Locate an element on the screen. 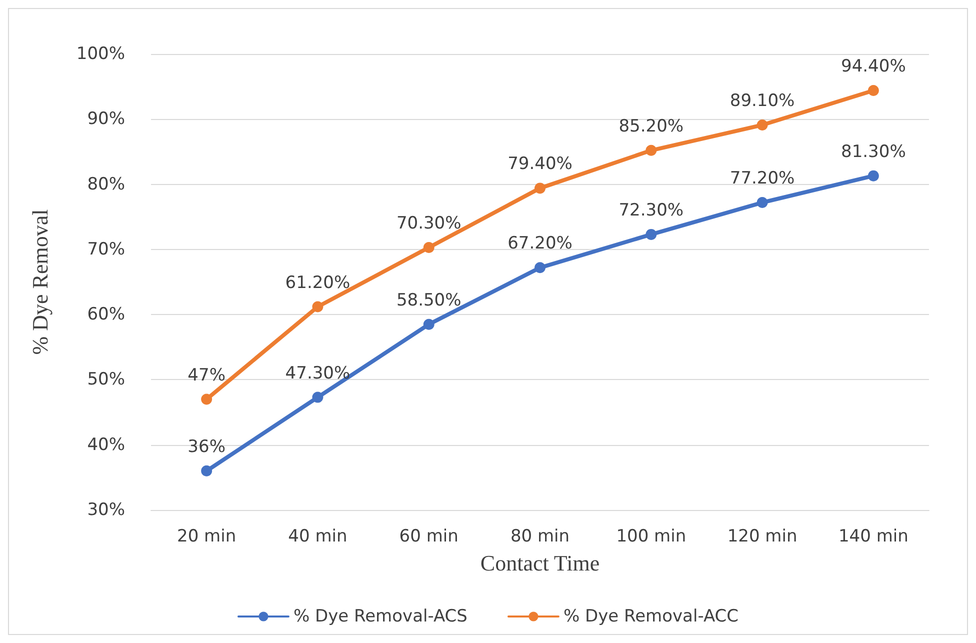 The width and height of the screenshot is (976, 643). data-label: 79.40% is located at coordinates (540, 164).